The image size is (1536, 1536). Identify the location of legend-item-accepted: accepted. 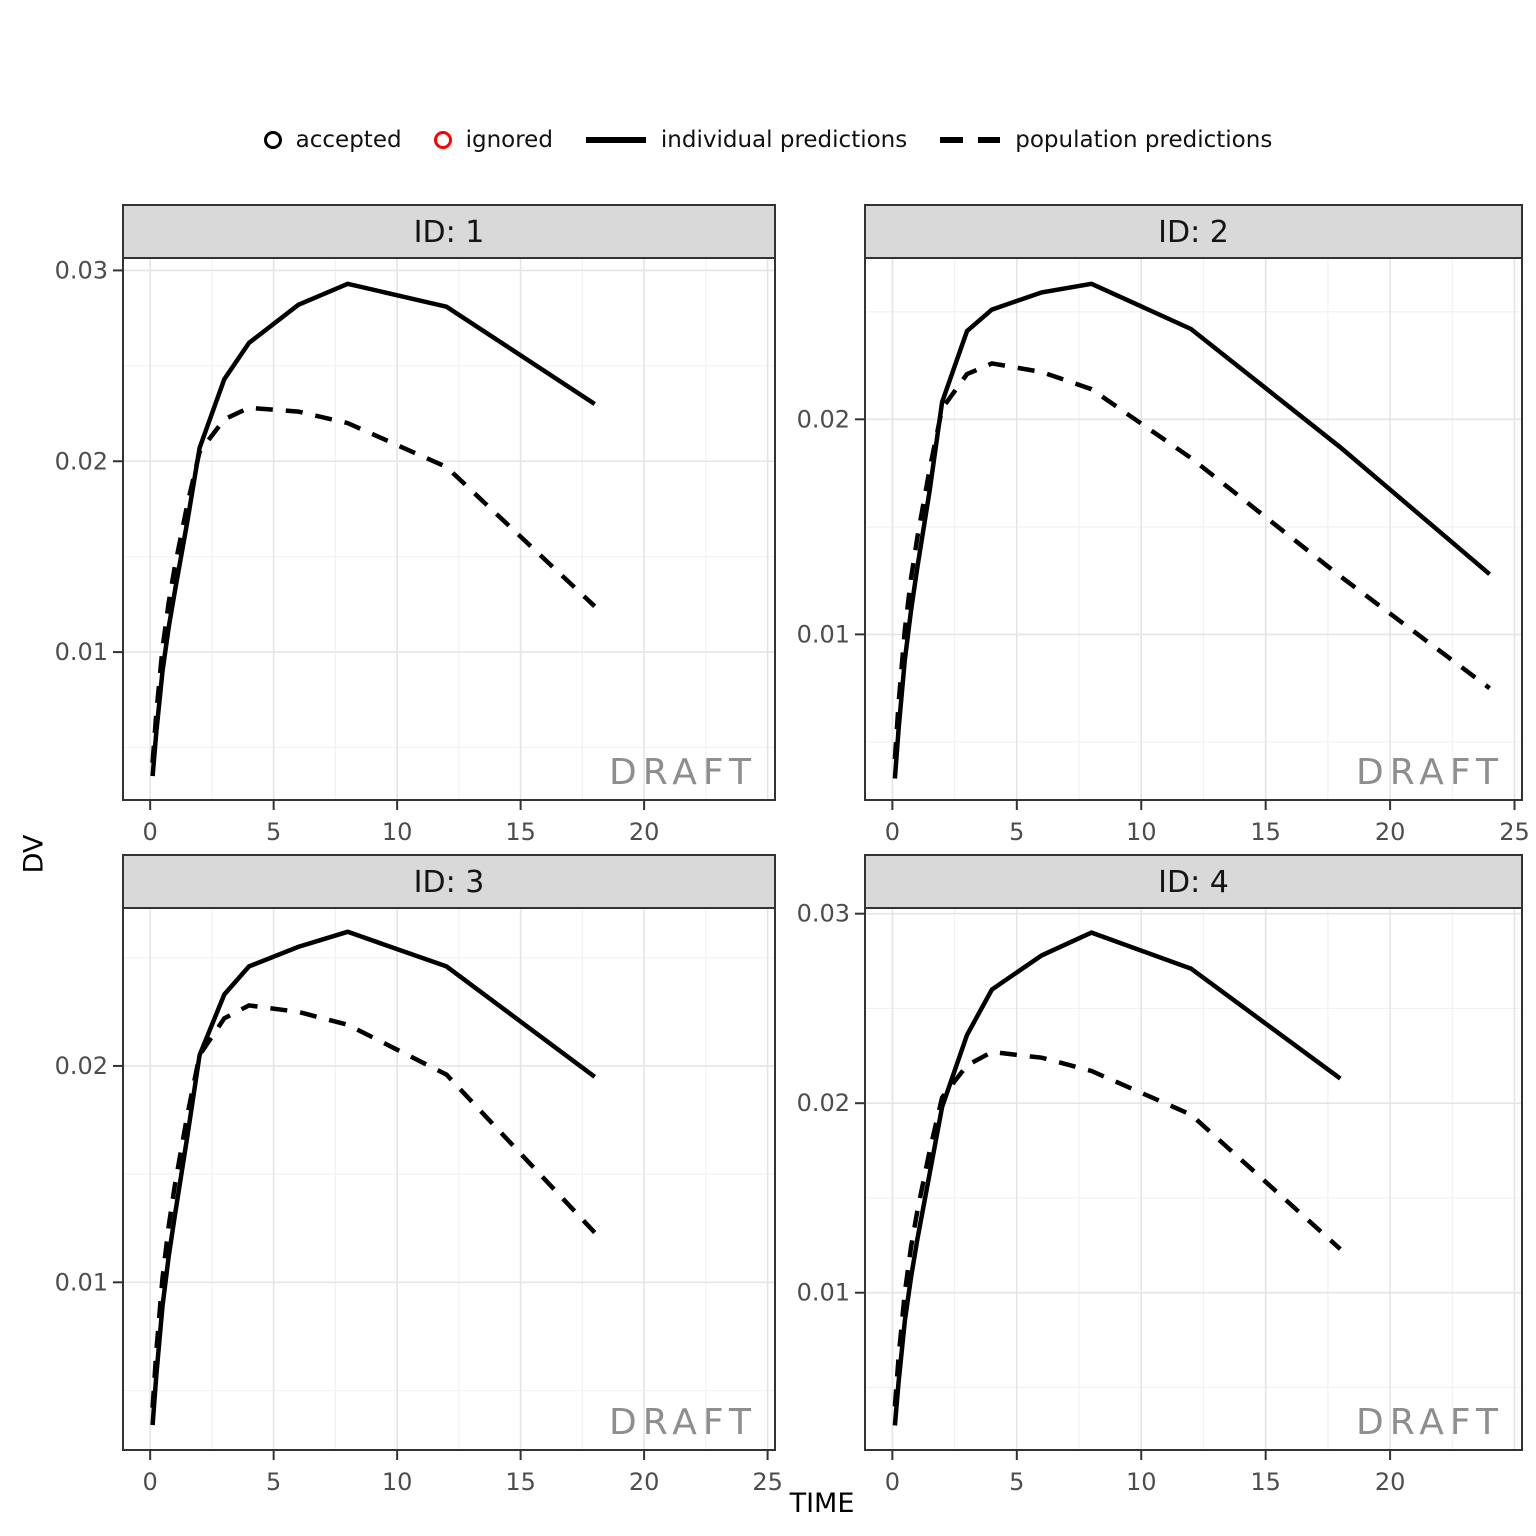
(332, 140).